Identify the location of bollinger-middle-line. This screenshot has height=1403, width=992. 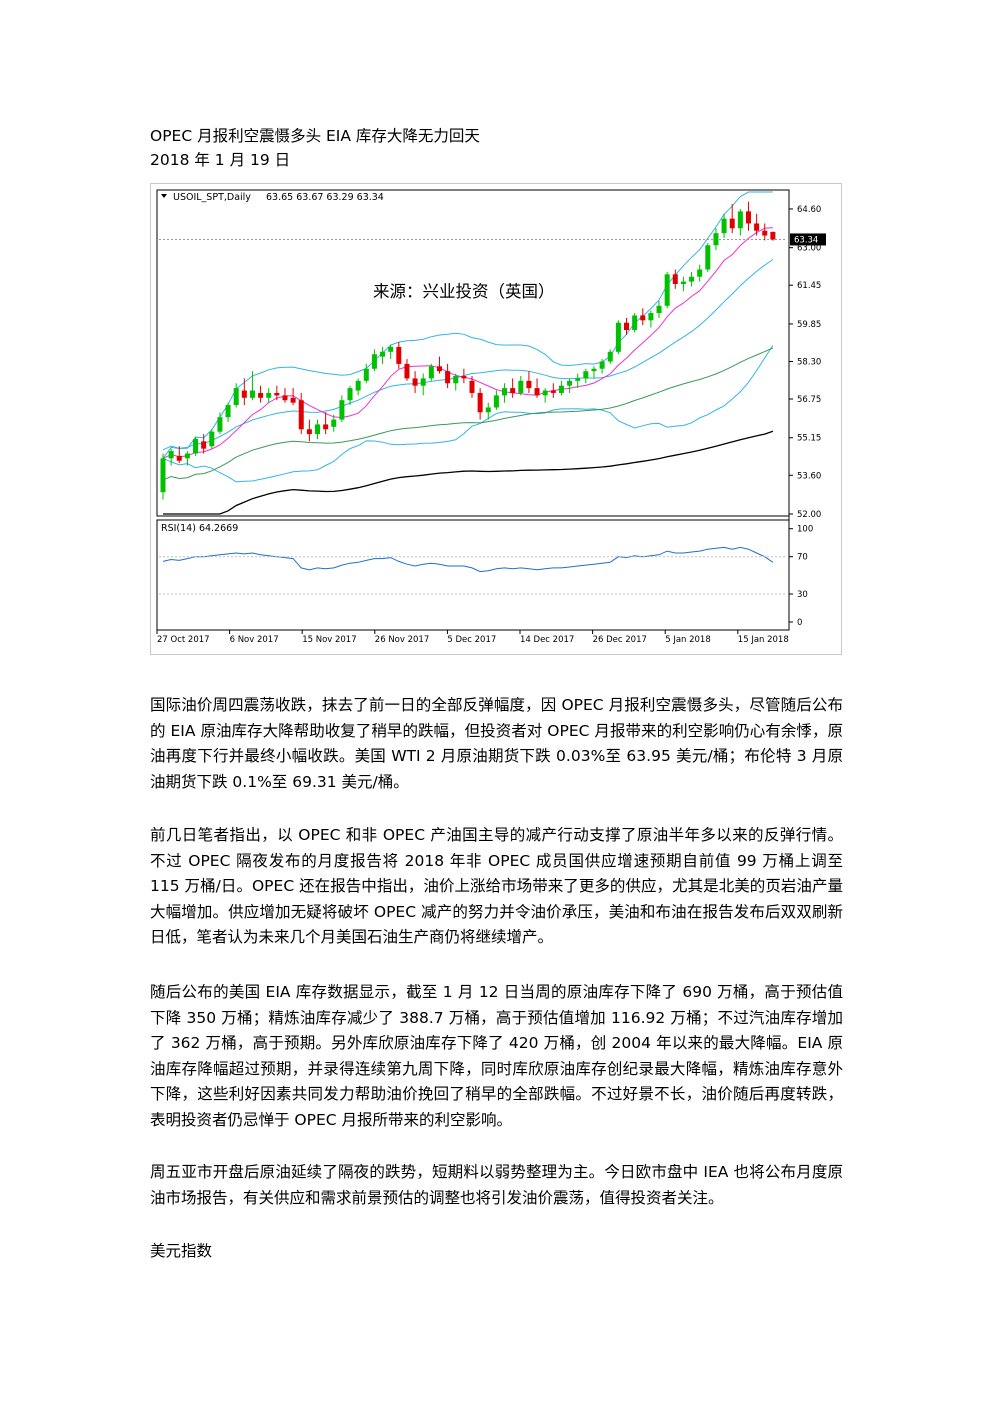
(468, 355).